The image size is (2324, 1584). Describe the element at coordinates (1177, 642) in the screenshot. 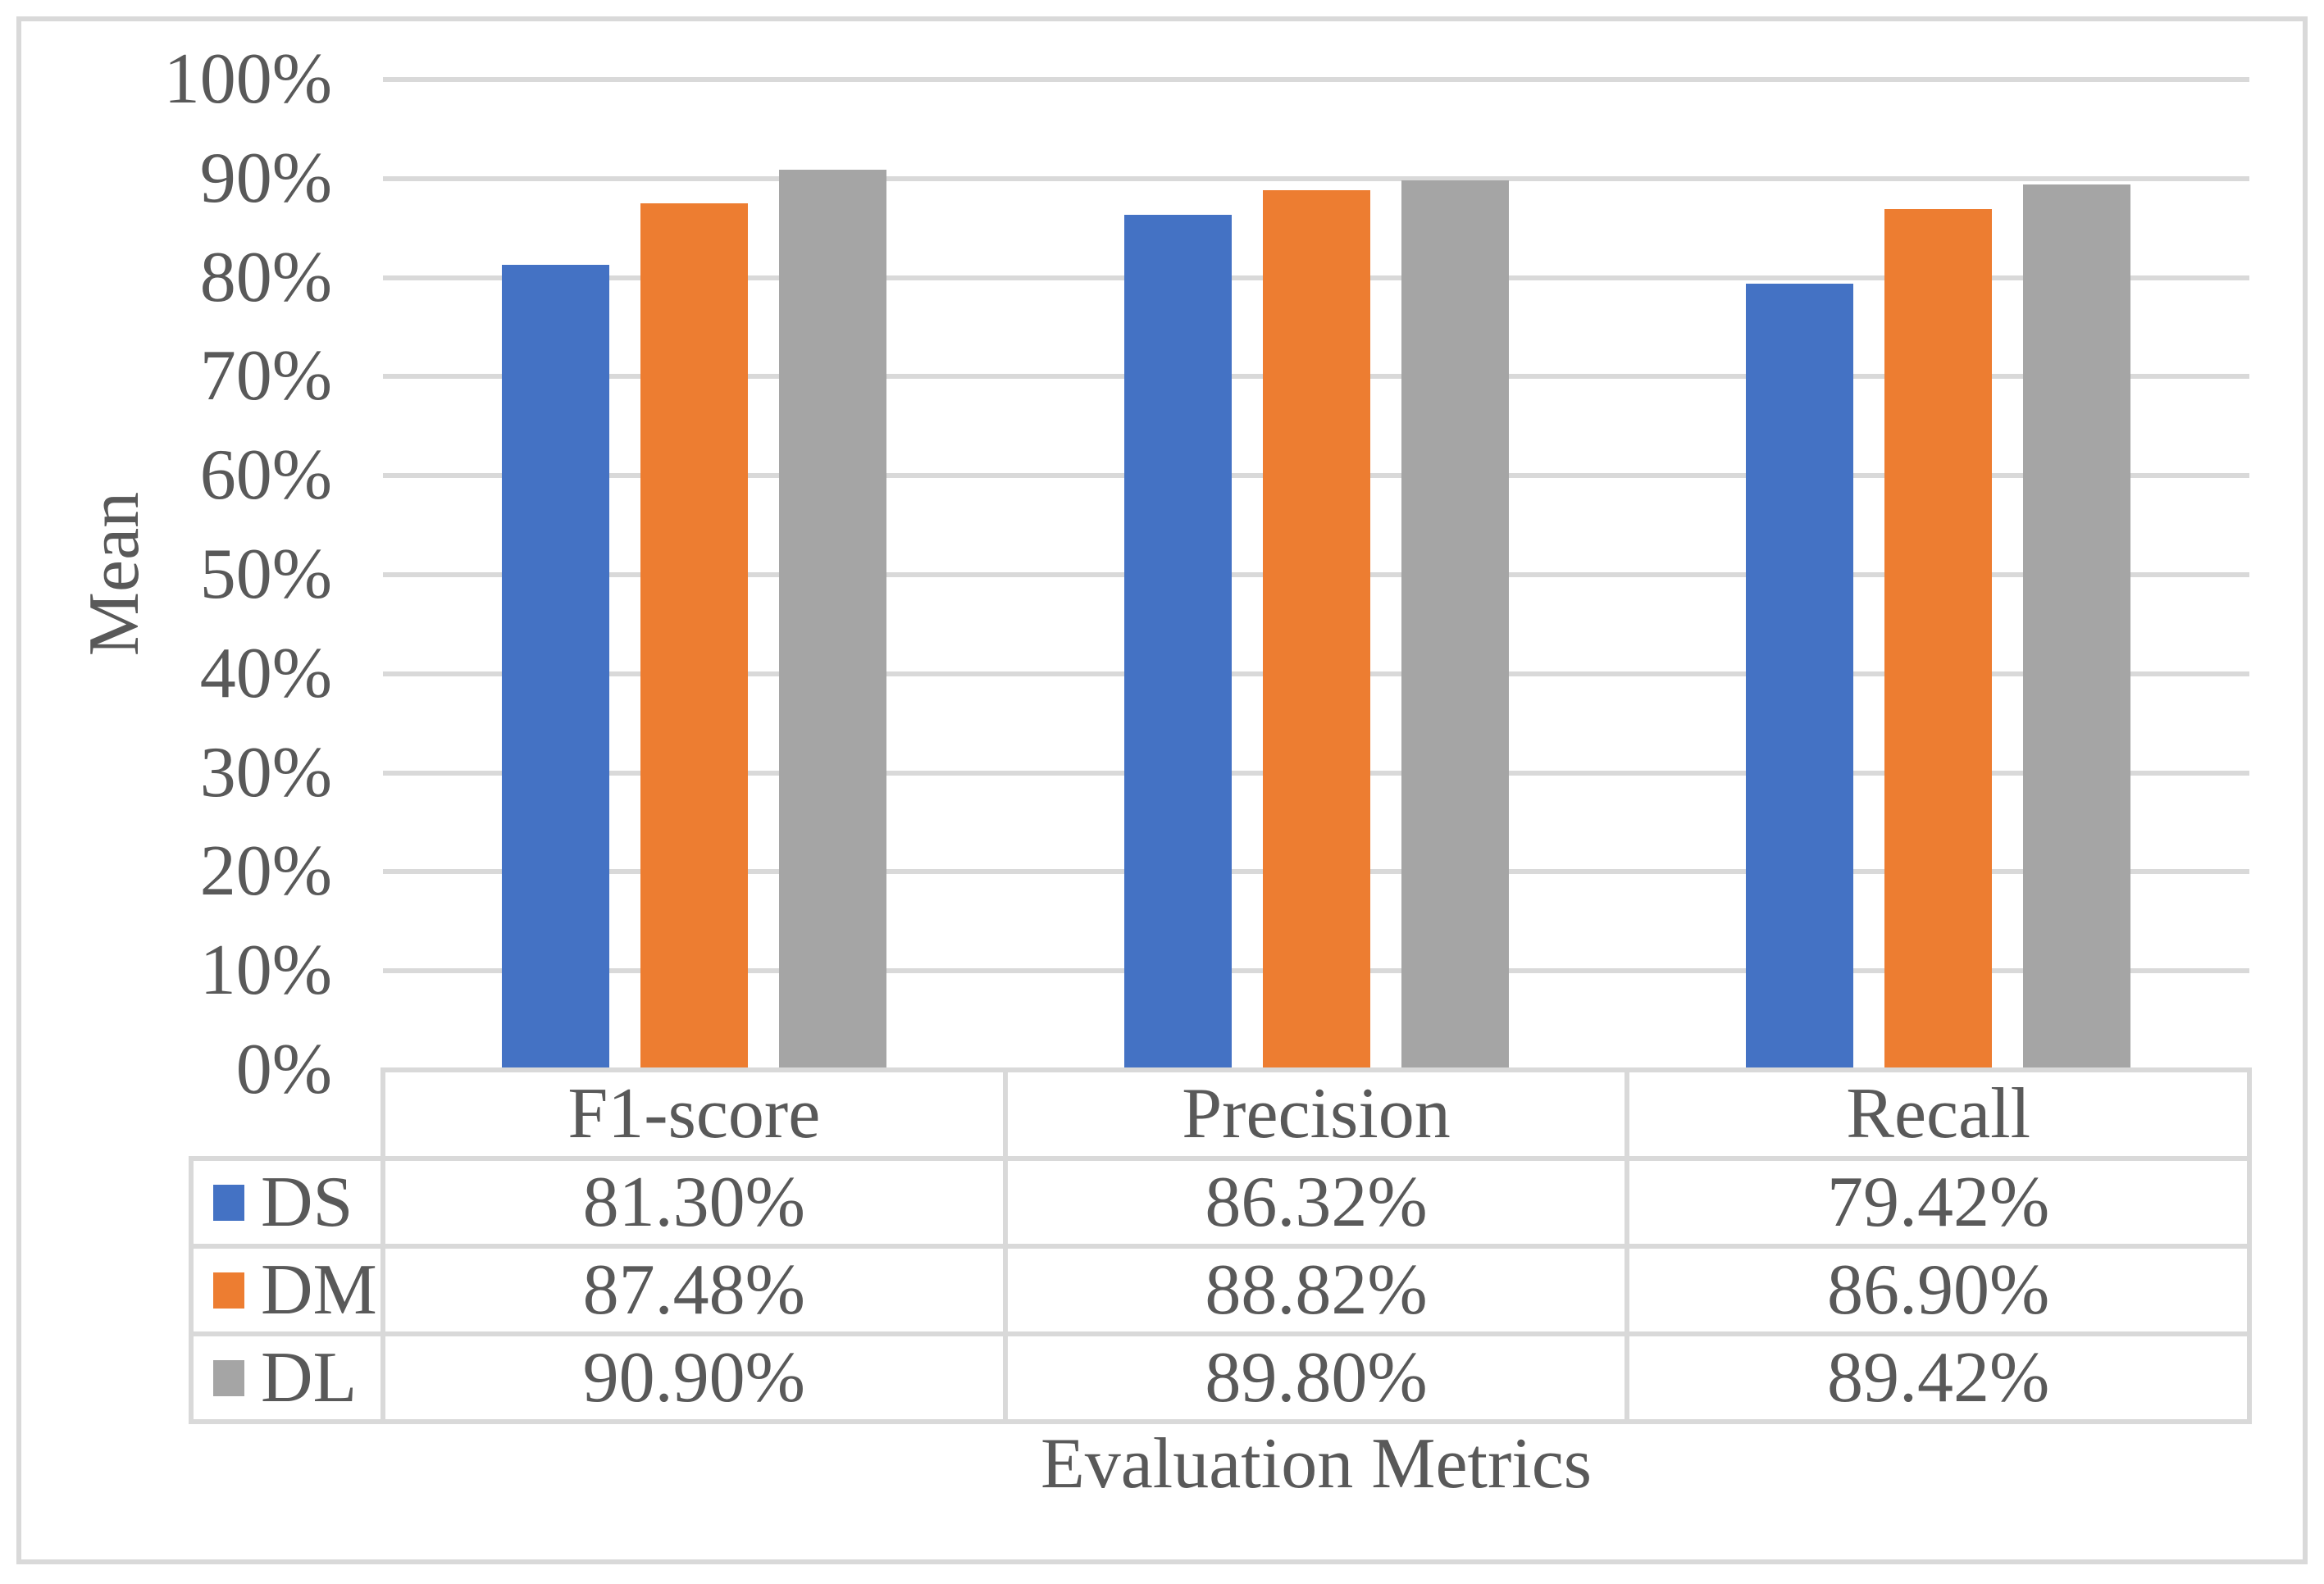

I see `bar-ds-precision` at that location.